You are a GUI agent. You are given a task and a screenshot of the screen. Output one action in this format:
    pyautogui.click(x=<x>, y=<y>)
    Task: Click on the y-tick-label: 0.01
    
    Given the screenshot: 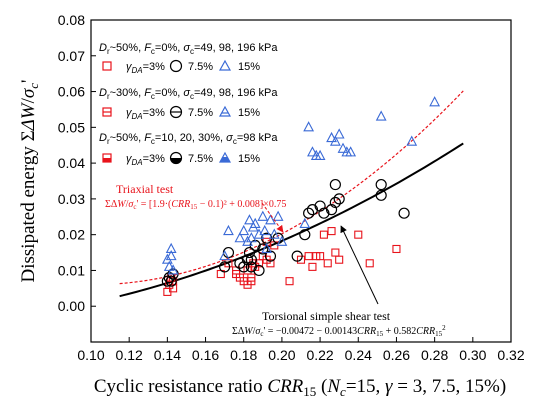 What is the action you would take?
    pyautogui.click(x=71, y=270)
    